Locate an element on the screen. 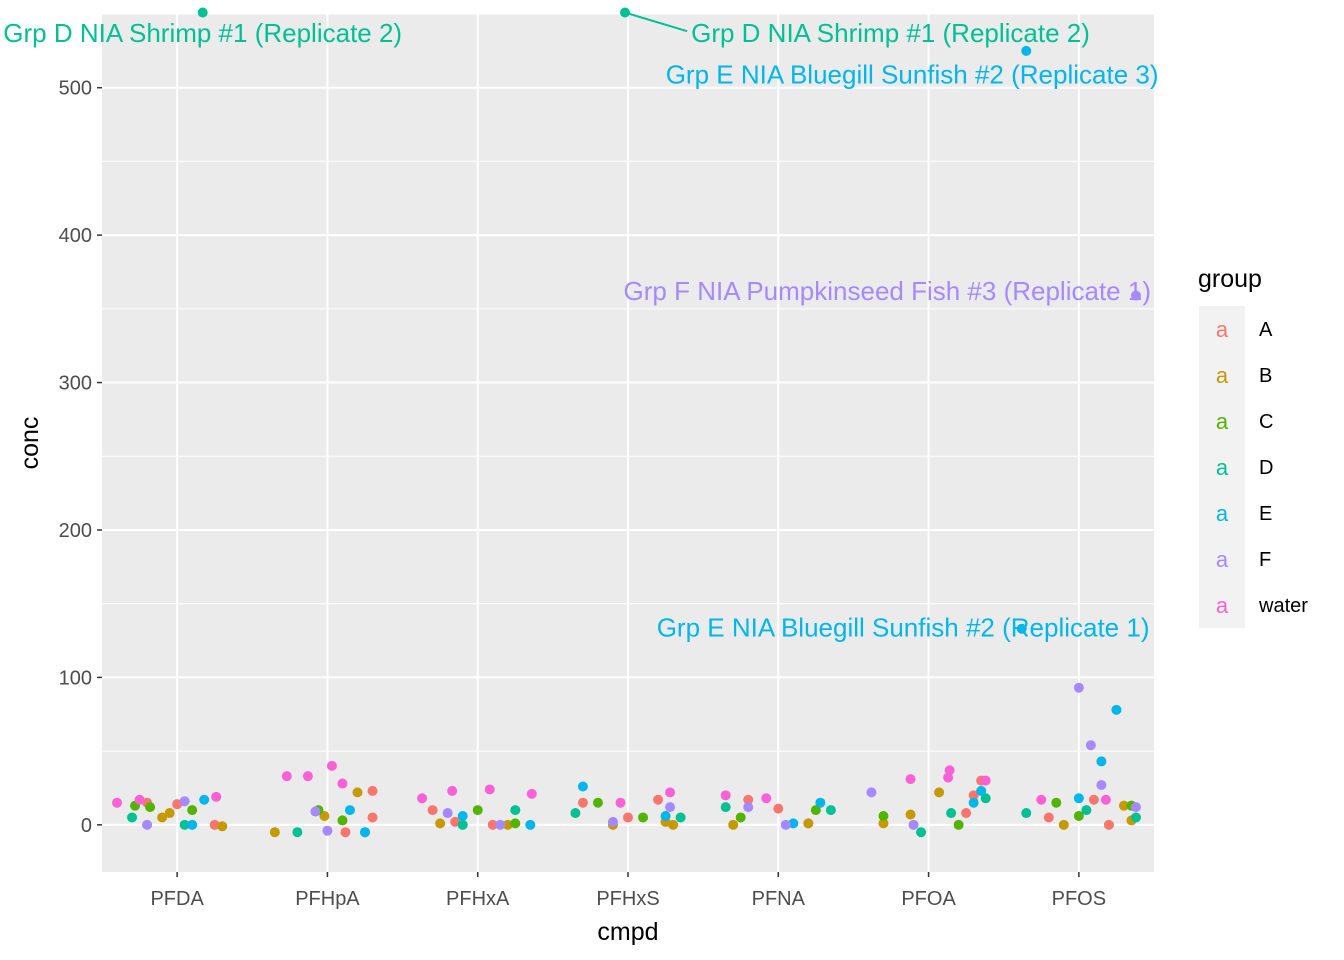  y-tick-label: 100 is located at coordinates (75, 678).